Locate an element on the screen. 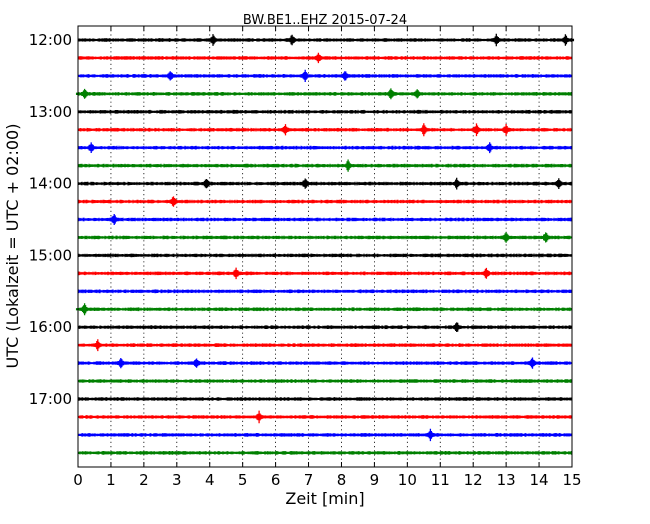 The image size is (650, 524). trace-14:00 is located at coordinates (325, 183).